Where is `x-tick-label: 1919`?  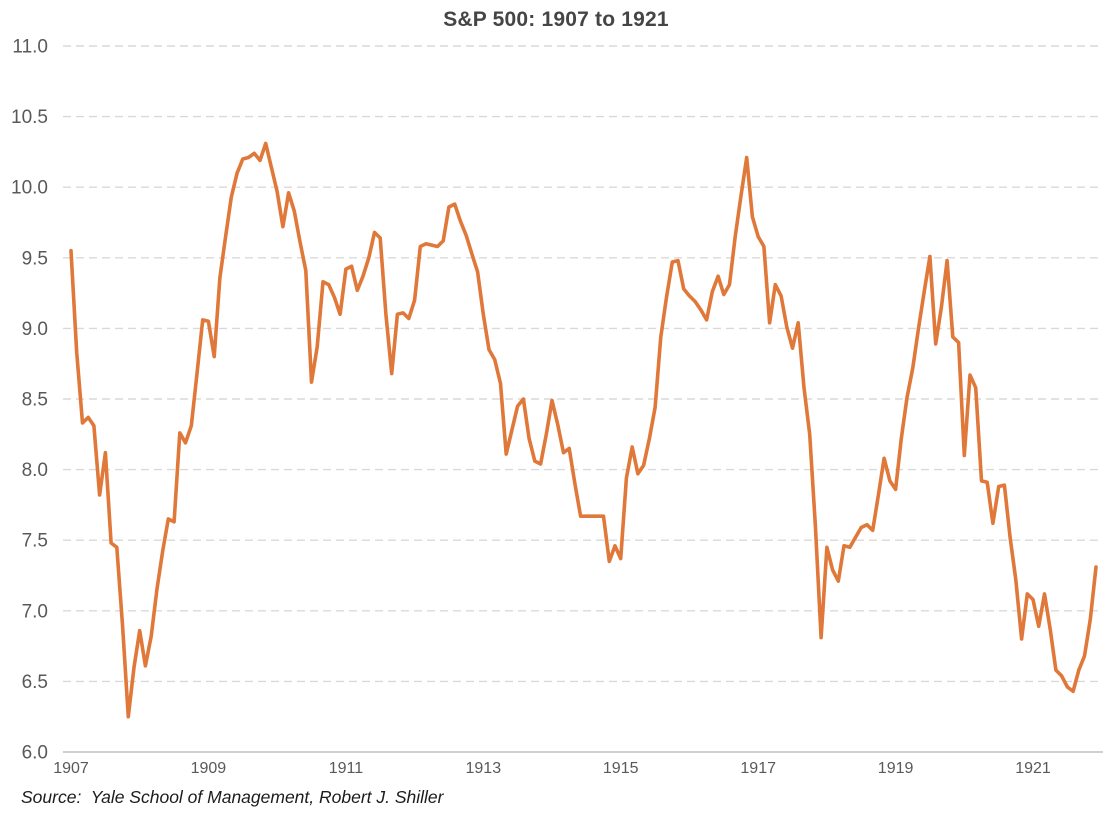 x-tick-label: 1919 is located at coordinates (896, 768).